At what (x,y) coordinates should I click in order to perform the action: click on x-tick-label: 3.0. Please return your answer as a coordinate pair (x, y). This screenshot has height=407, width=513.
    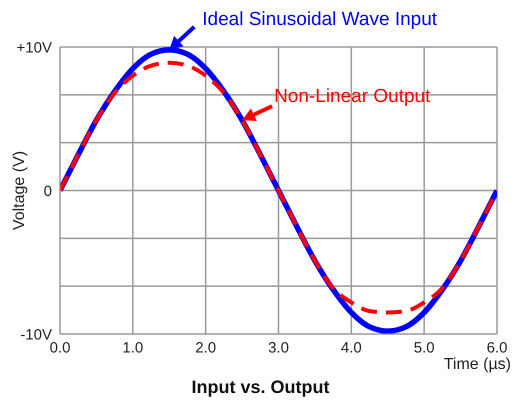
    Looking at the image, I should click on (278, 348).